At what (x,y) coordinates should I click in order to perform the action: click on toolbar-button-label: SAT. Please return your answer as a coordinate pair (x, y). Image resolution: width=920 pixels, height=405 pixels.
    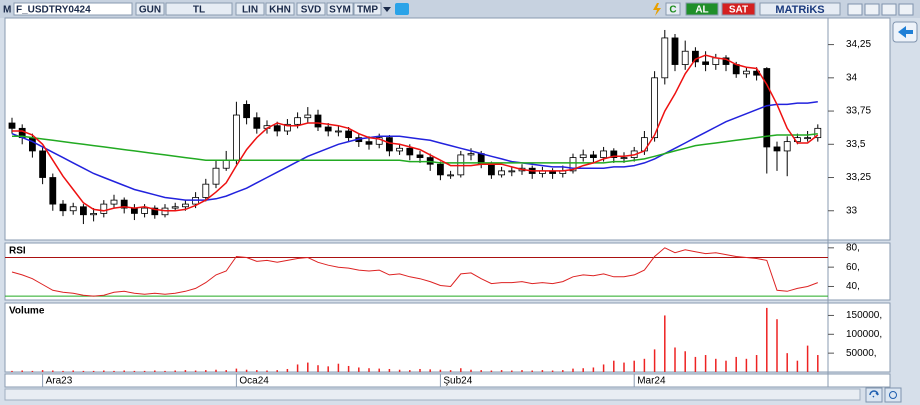
    Looking at the image, I should click on (738, 10).